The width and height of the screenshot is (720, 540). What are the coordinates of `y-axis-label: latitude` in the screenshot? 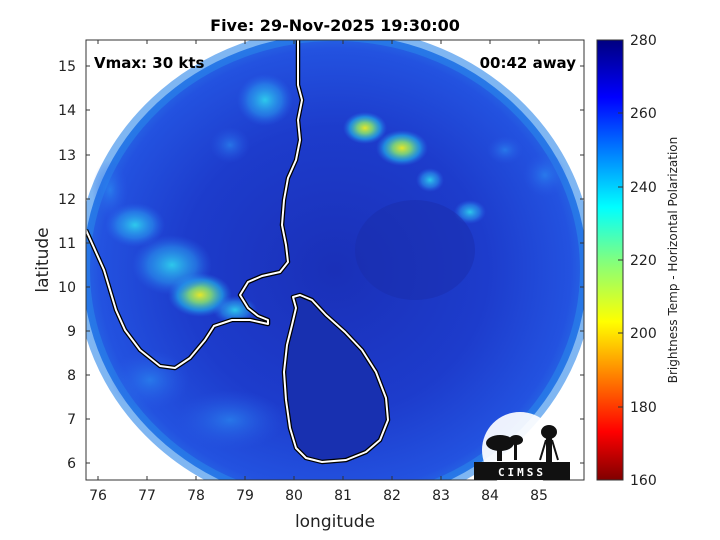 It's located at (43, 259).